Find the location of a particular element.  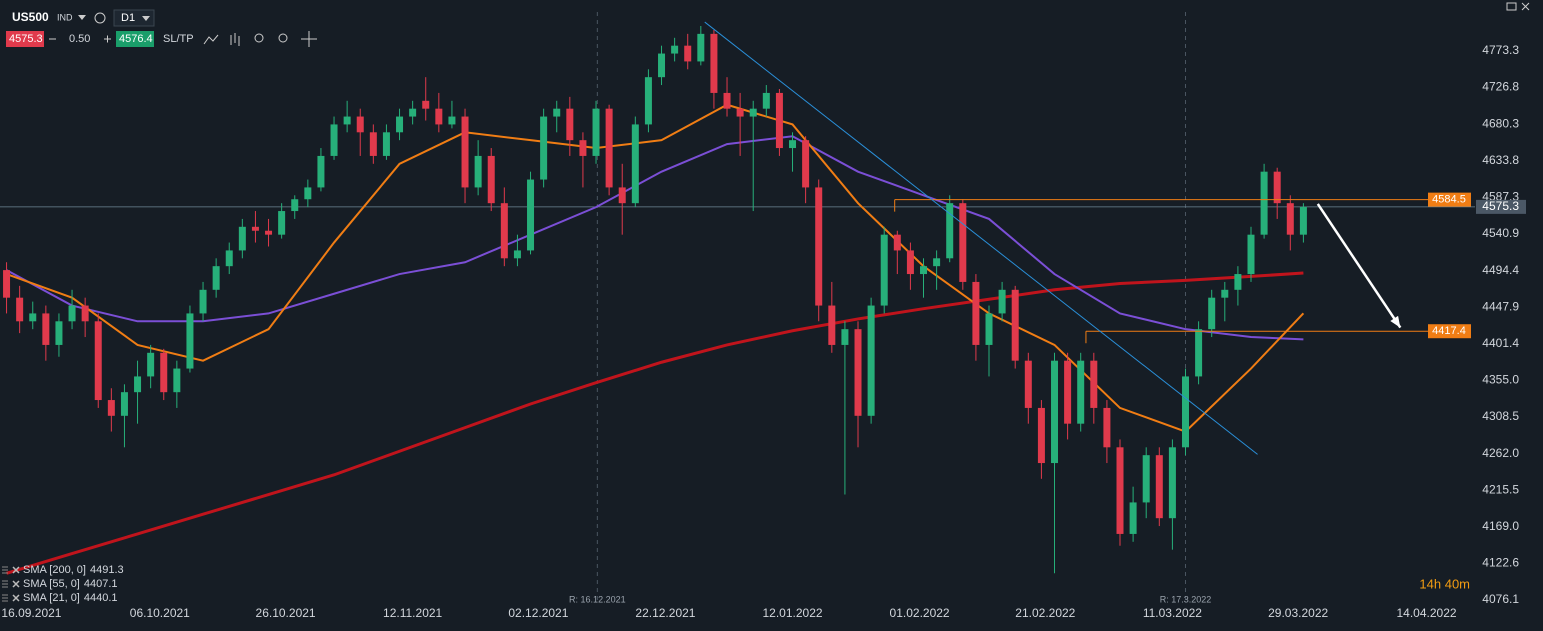

sell-box is located at coordinates (25, 39).